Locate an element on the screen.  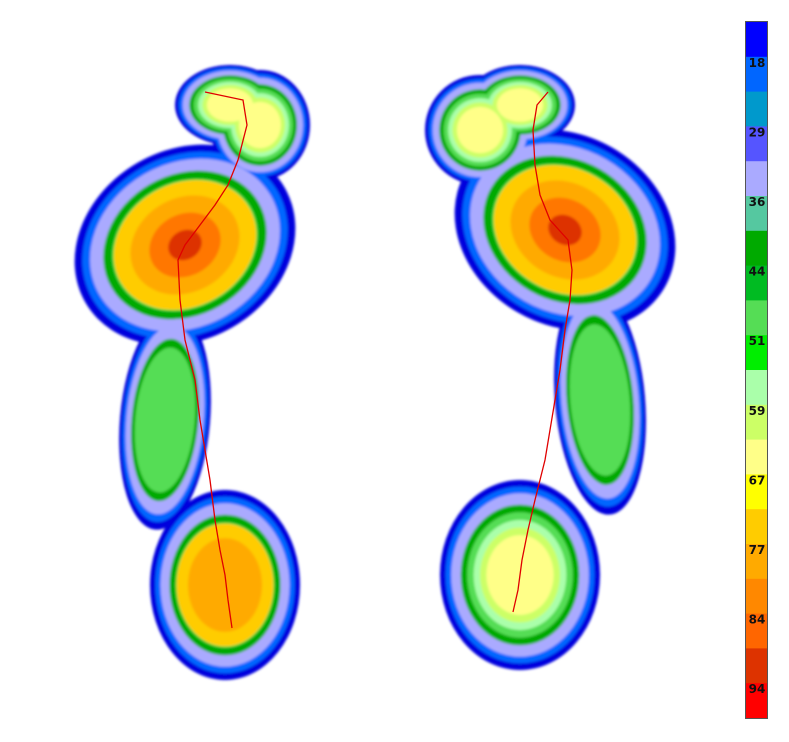
cop-path-right is located at coordinates (542, 352).